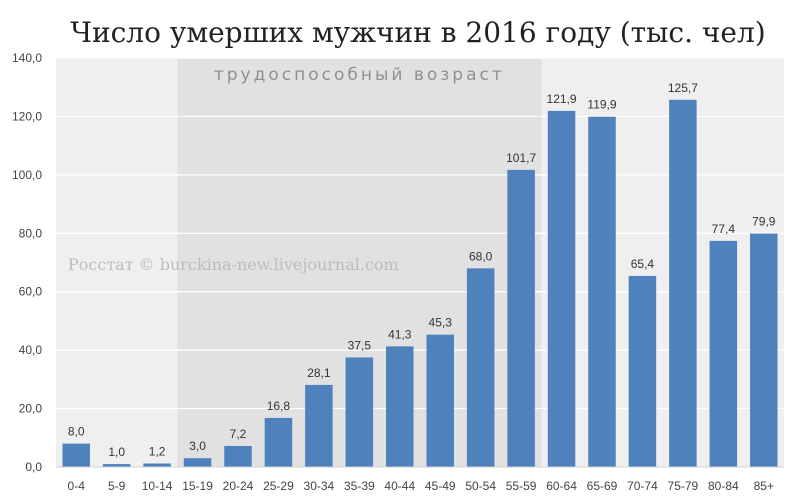 The width and height of the screenshot is (800, 503). I want to click on x-tick-label: 25-29, so click(278, 486).